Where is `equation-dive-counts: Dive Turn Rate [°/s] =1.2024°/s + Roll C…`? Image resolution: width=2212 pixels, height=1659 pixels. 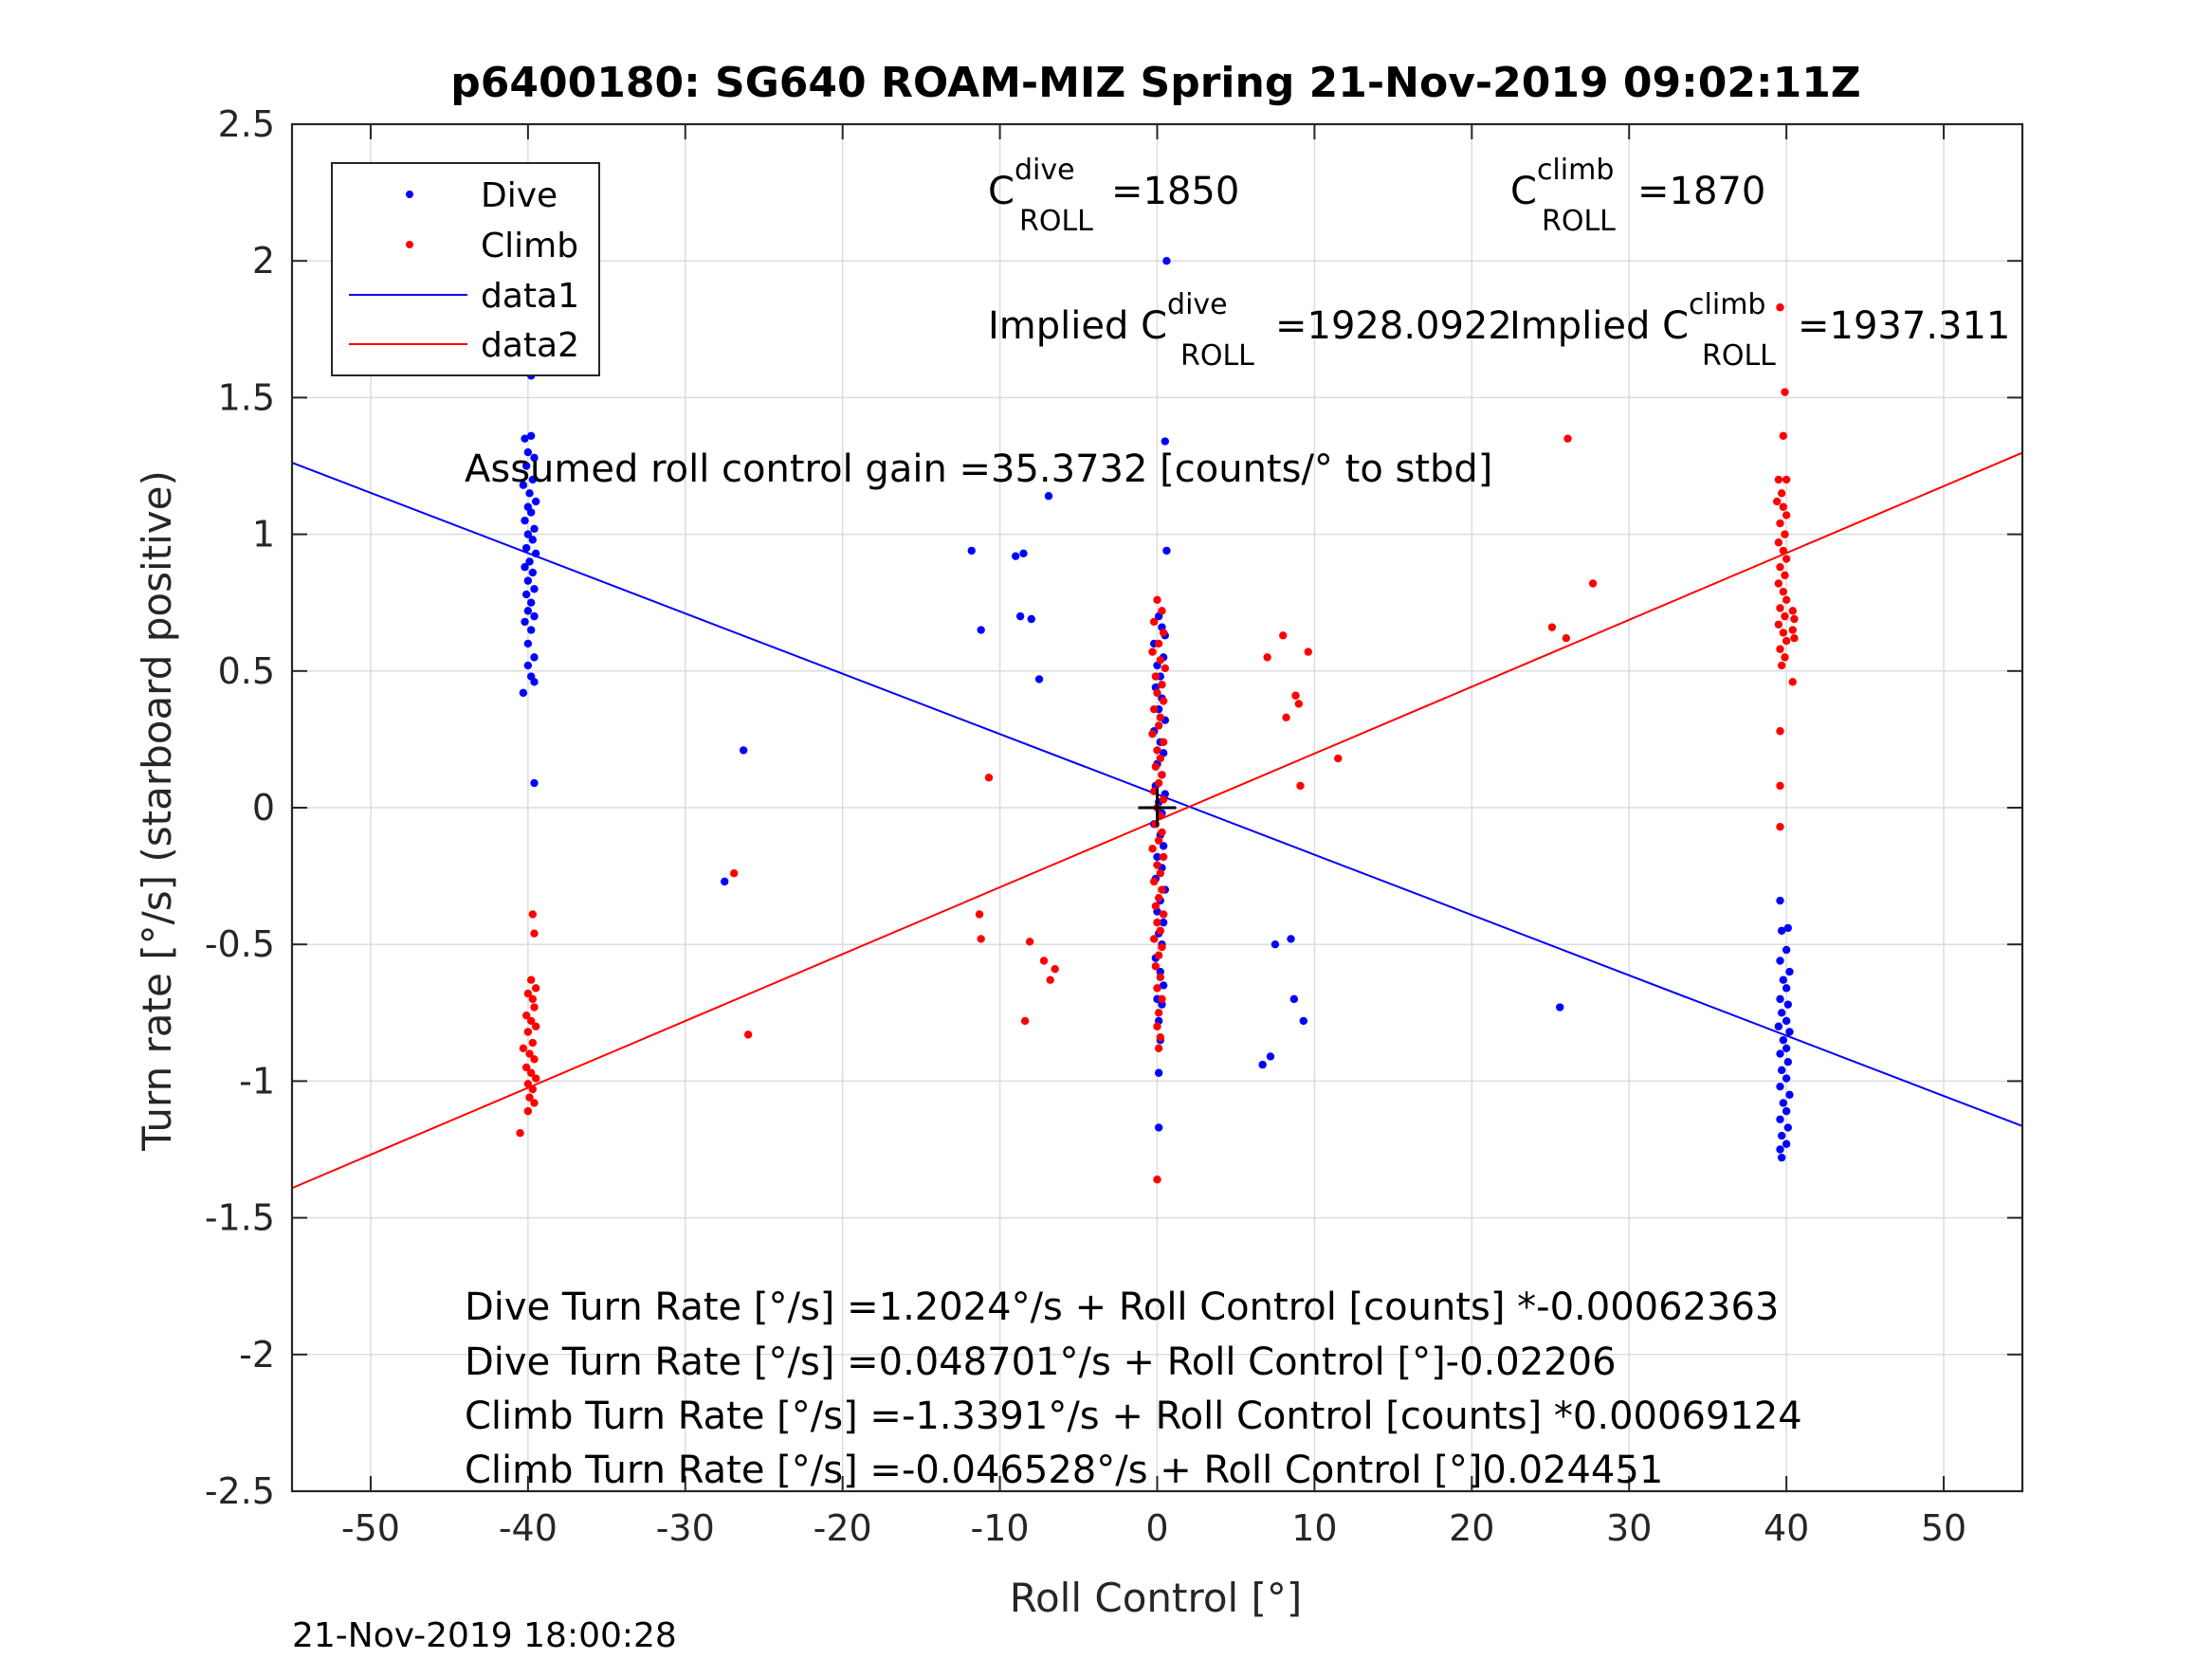 equation-dive-counts: Dive Turn Rate [°/s] =1.2024°/s + Roll C… is located at coordinates (1122, 1307).